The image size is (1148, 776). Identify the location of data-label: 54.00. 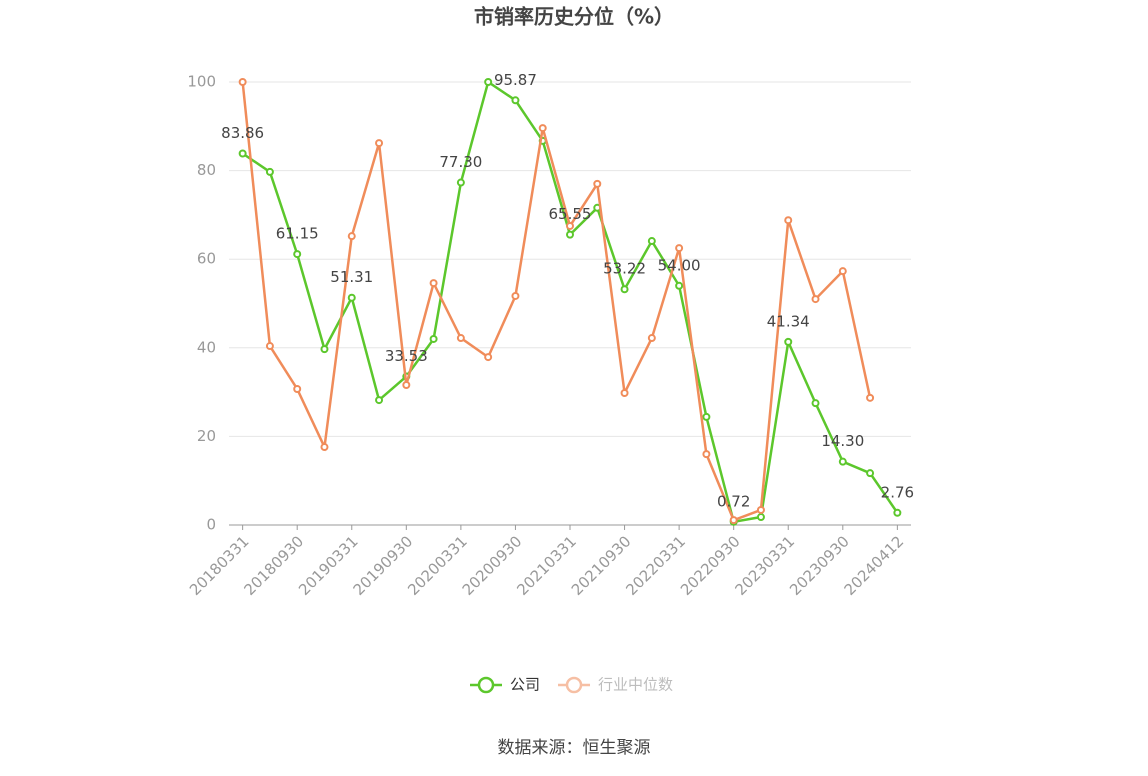
(679, 265).